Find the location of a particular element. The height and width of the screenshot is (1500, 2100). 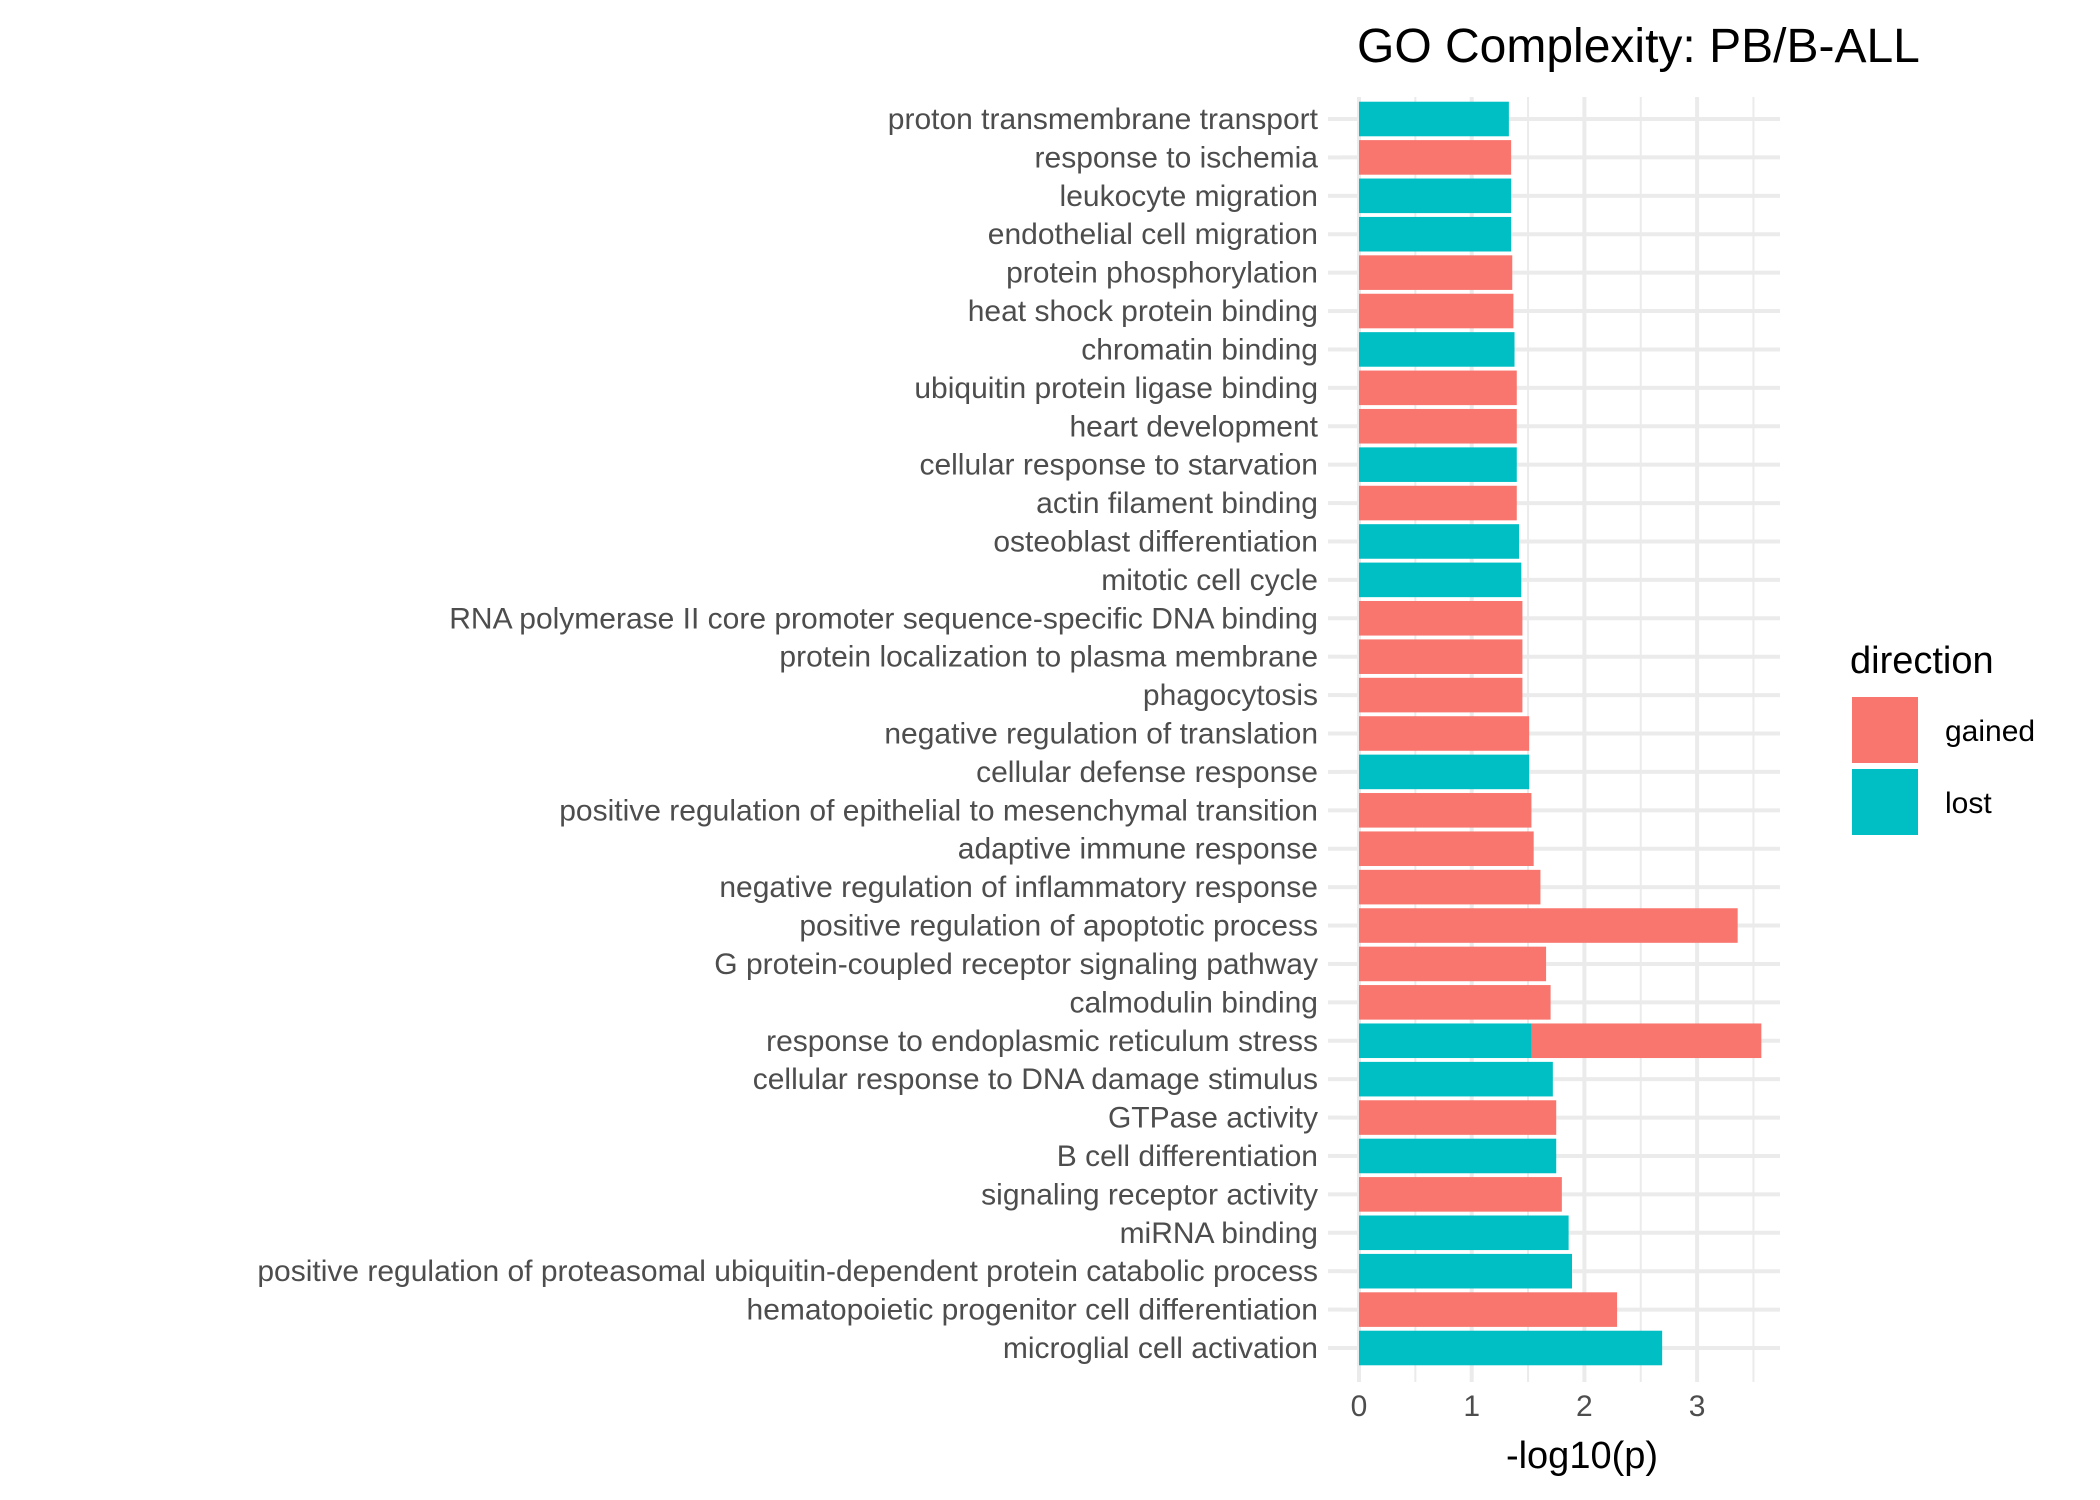

y-tick-label: B cell differentiation is located at coordinates (1187, 1156).